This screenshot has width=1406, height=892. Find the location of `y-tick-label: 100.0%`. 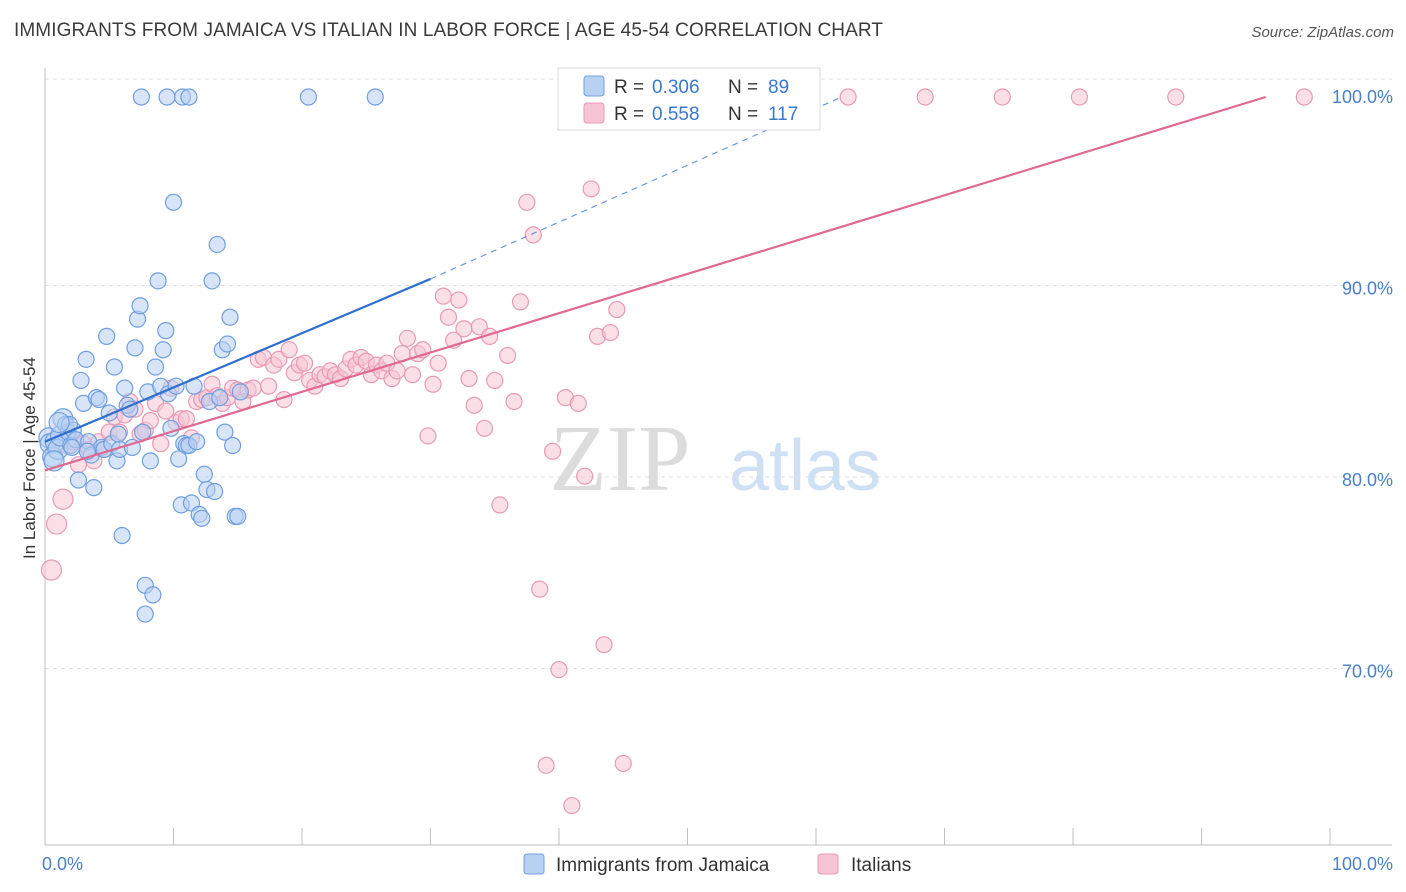

y-tick-label: 100.0% is located at coordinates (1362, 97).